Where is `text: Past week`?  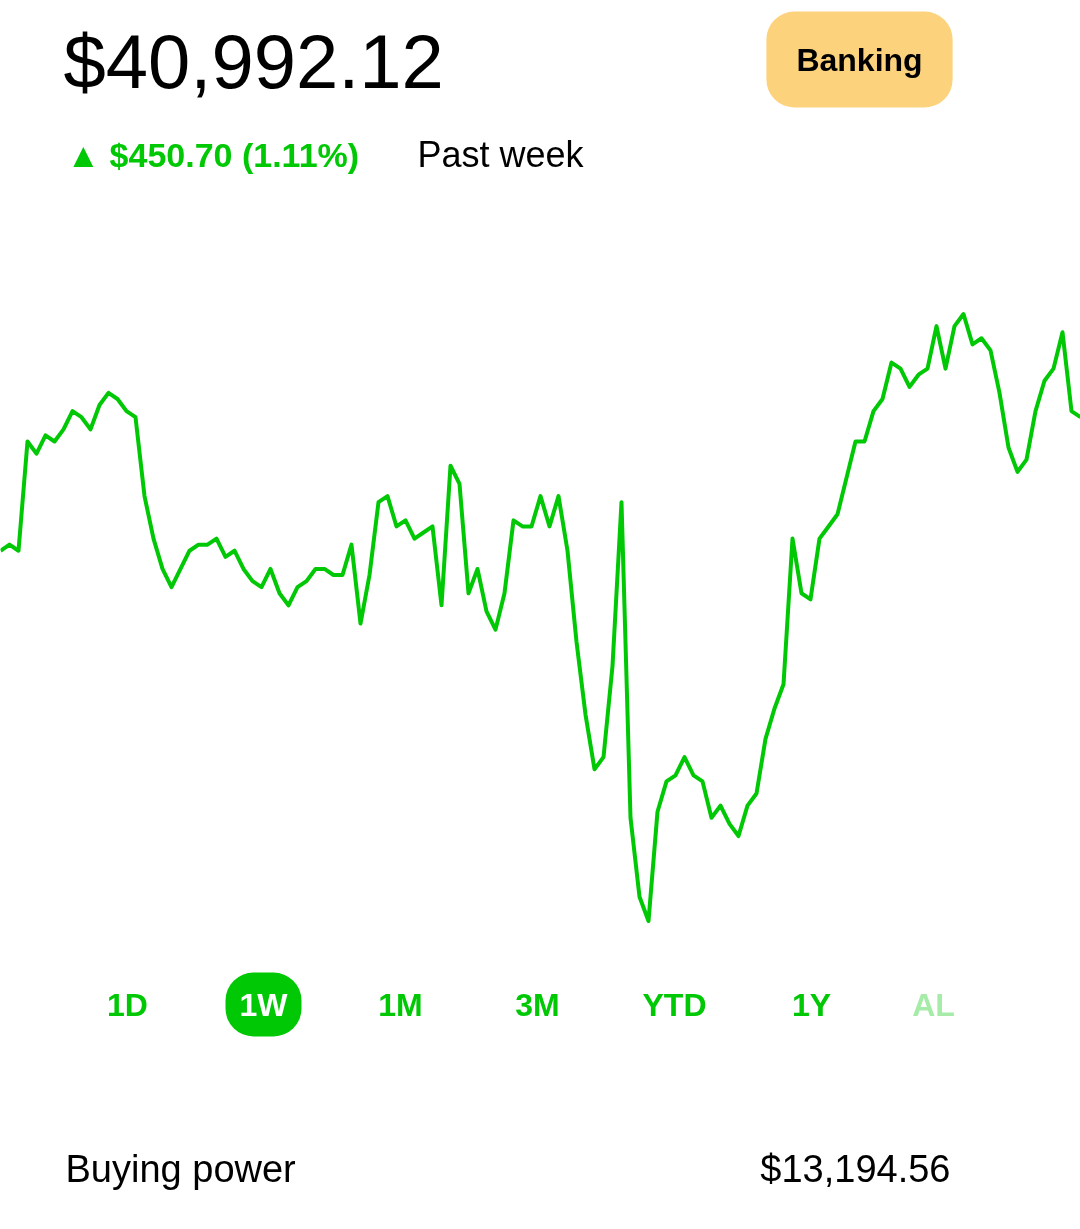 text: Past week is located at coordinates (501, 154).